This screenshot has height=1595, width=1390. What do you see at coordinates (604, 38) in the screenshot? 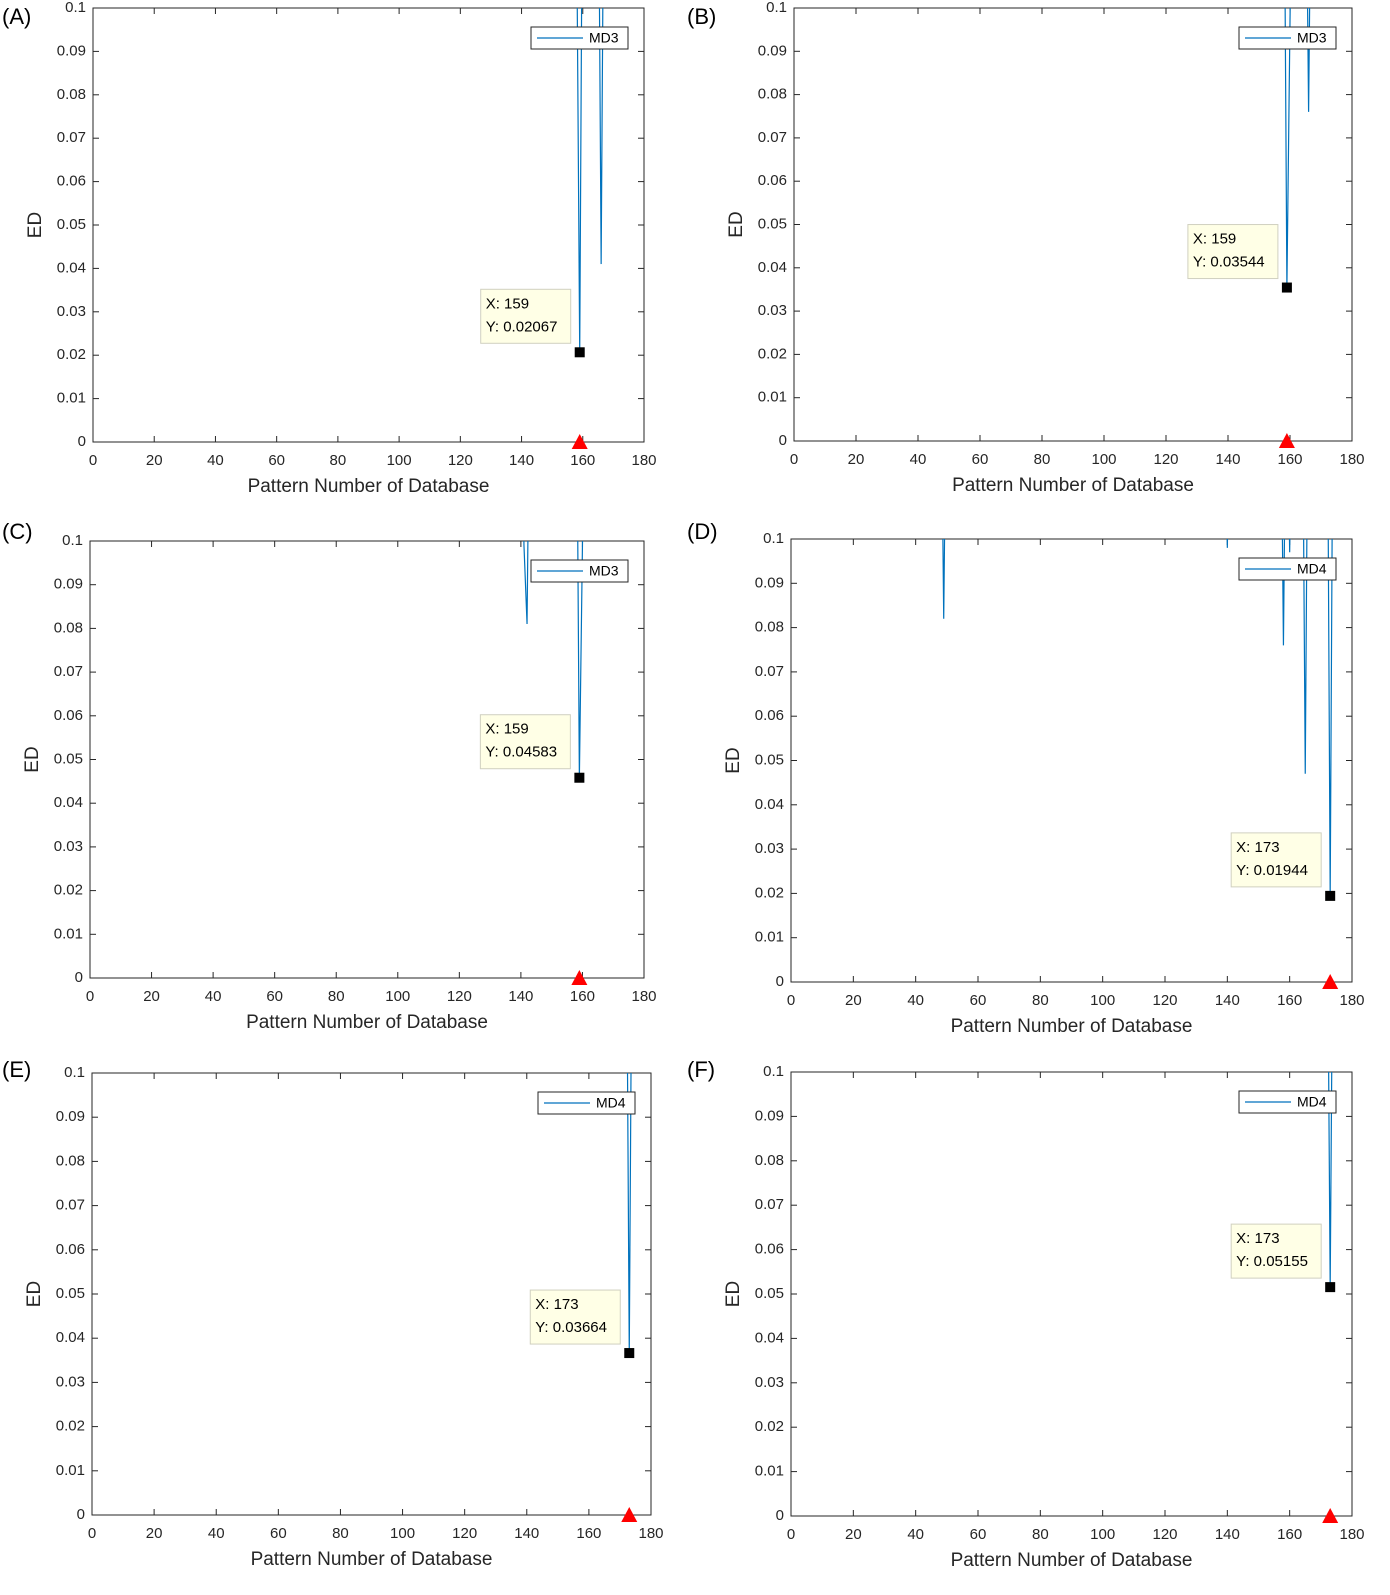
I see `legend-label: MD3` at bounding box center [604, 38].